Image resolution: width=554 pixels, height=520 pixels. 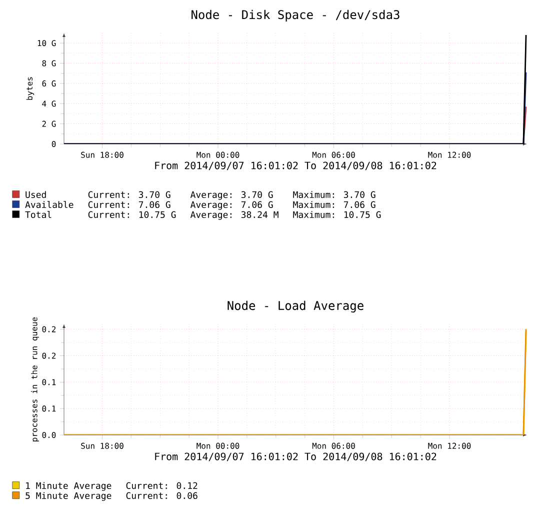 What do you see at coordinates (69, 486) in the screenshot?
I see `legend-label: 1 Minute Average` at bounding box center [69, 486].